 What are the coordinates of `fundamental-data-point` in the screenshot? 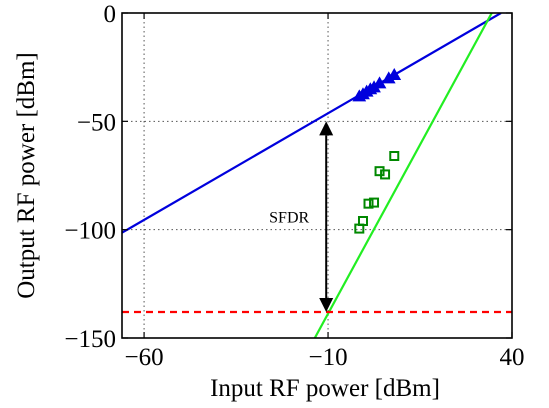 It's located at (394, 73).